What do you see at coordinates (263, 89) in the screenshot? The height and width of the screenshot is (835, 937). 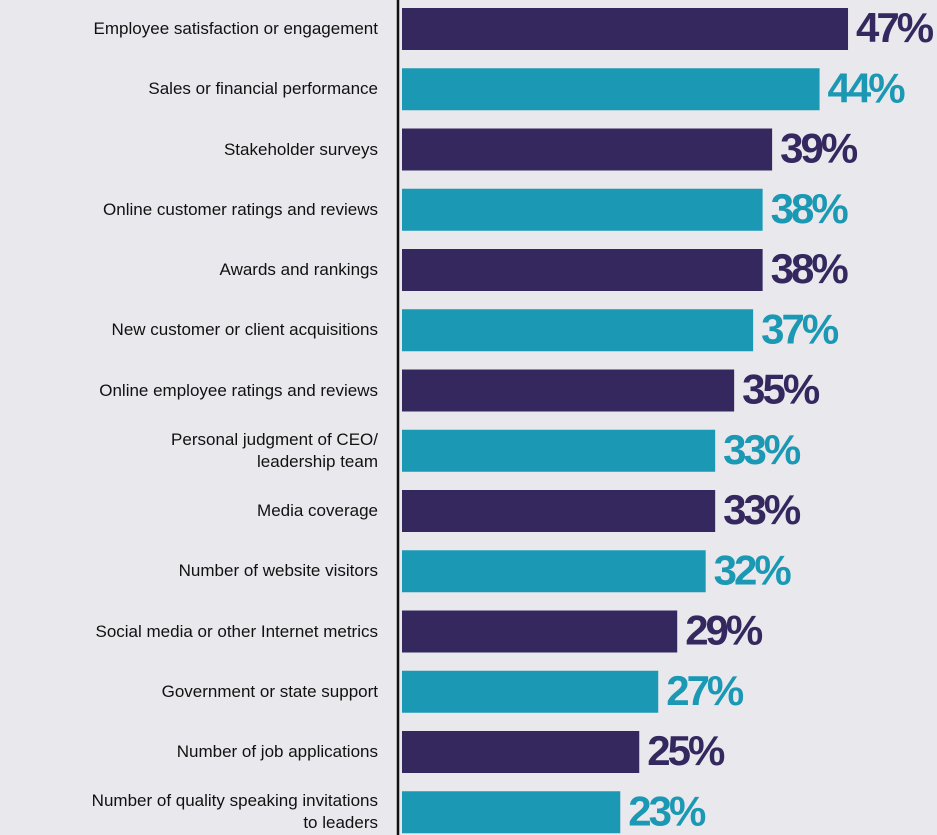 I see `category-label: Sales or financial performance` at bounding box center [263, 89].